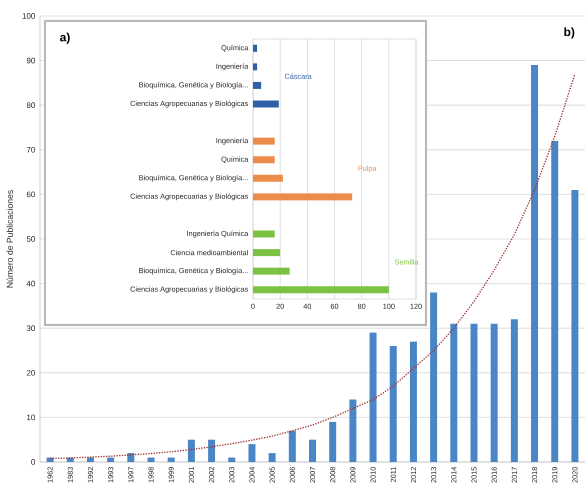 This screenshot has width=588, height=501. Describe the element at coordinates (9, 239) in the screenshot. I see `y-axis-title: Número de Publicaciones` at that location.